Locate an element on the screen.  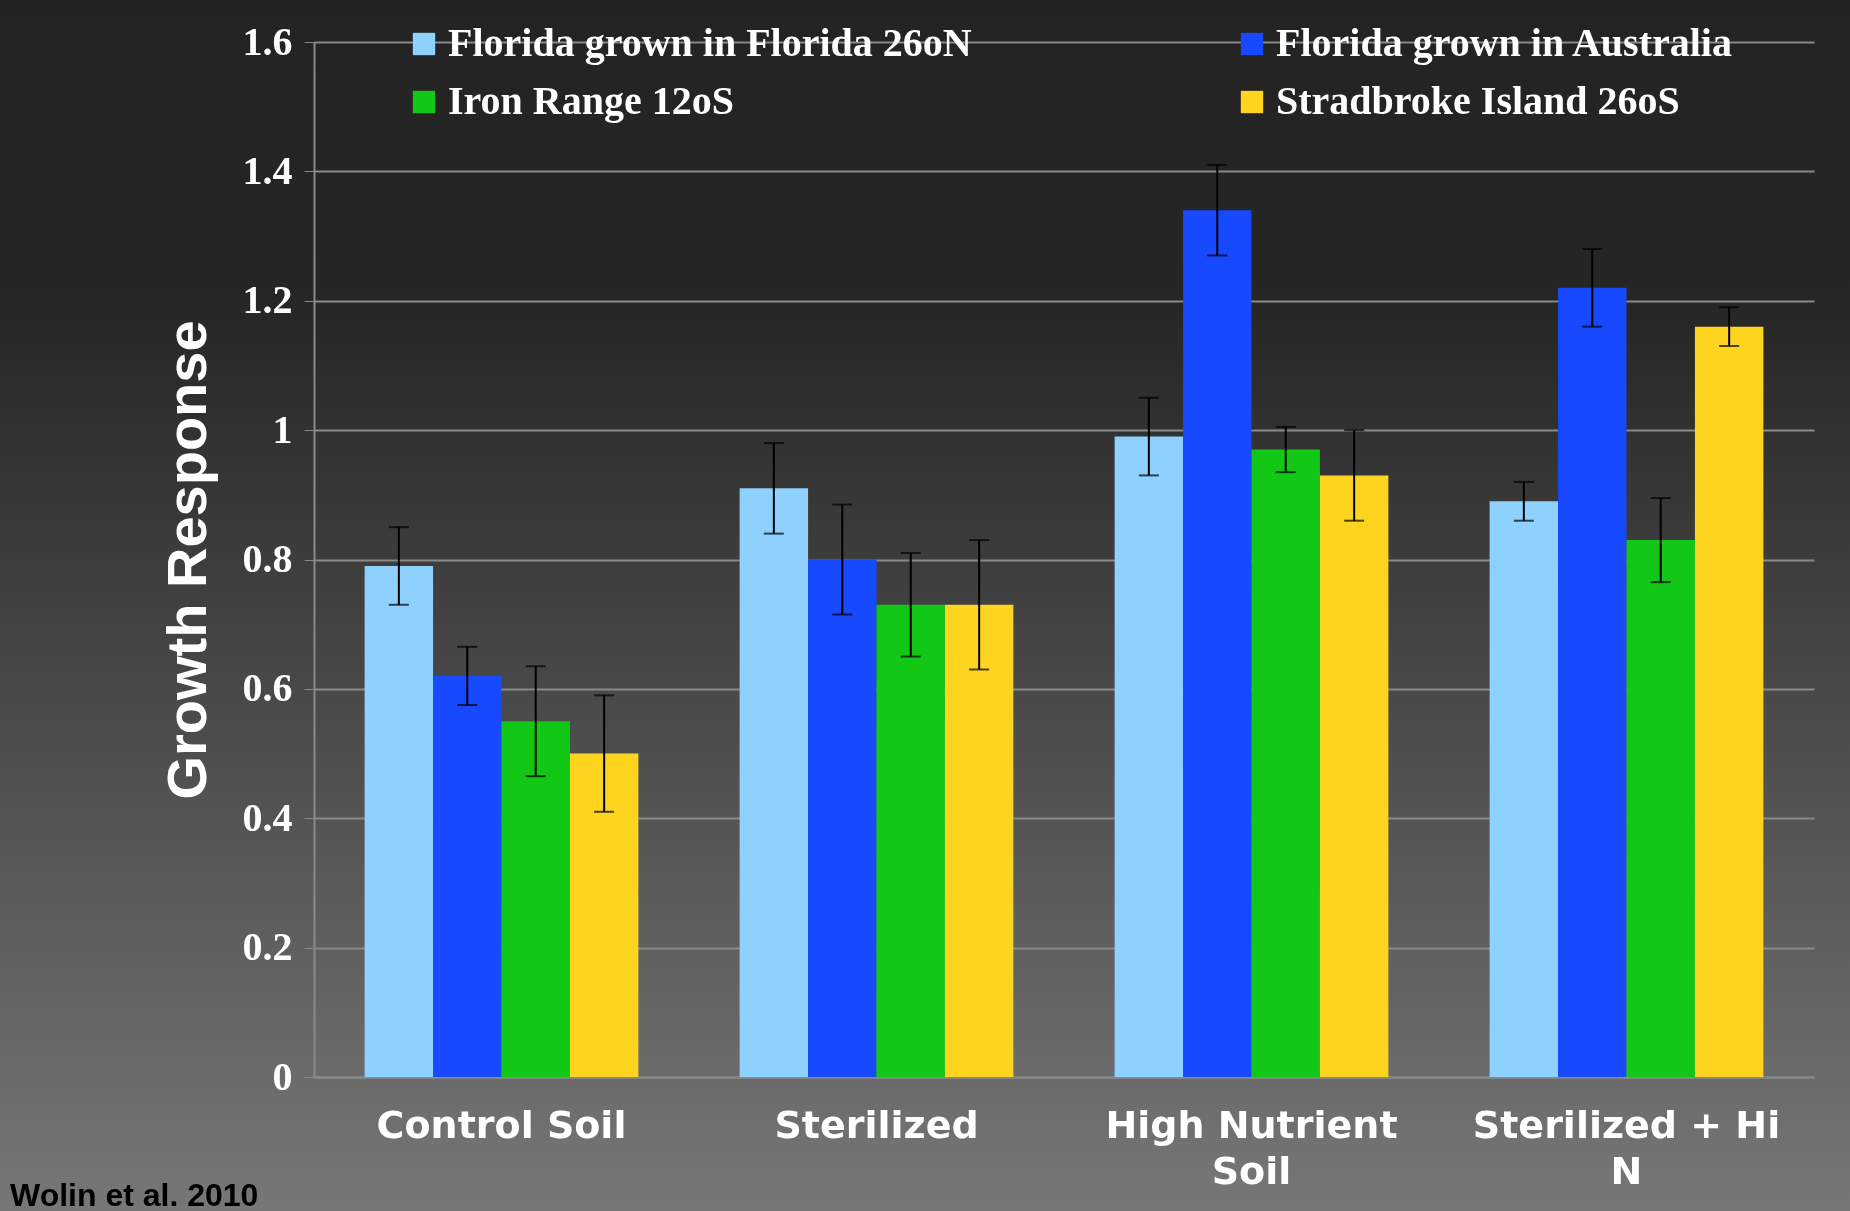
legend-label: Iron Range 12oS is located at coordinates (591, 100).